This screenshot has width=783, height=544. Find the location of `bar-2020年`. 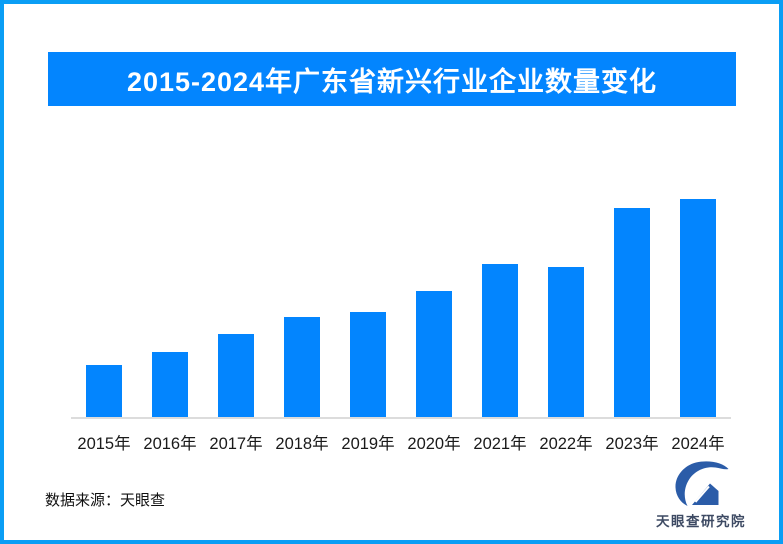

bar-2020年 is located at coordinates (434, 353).